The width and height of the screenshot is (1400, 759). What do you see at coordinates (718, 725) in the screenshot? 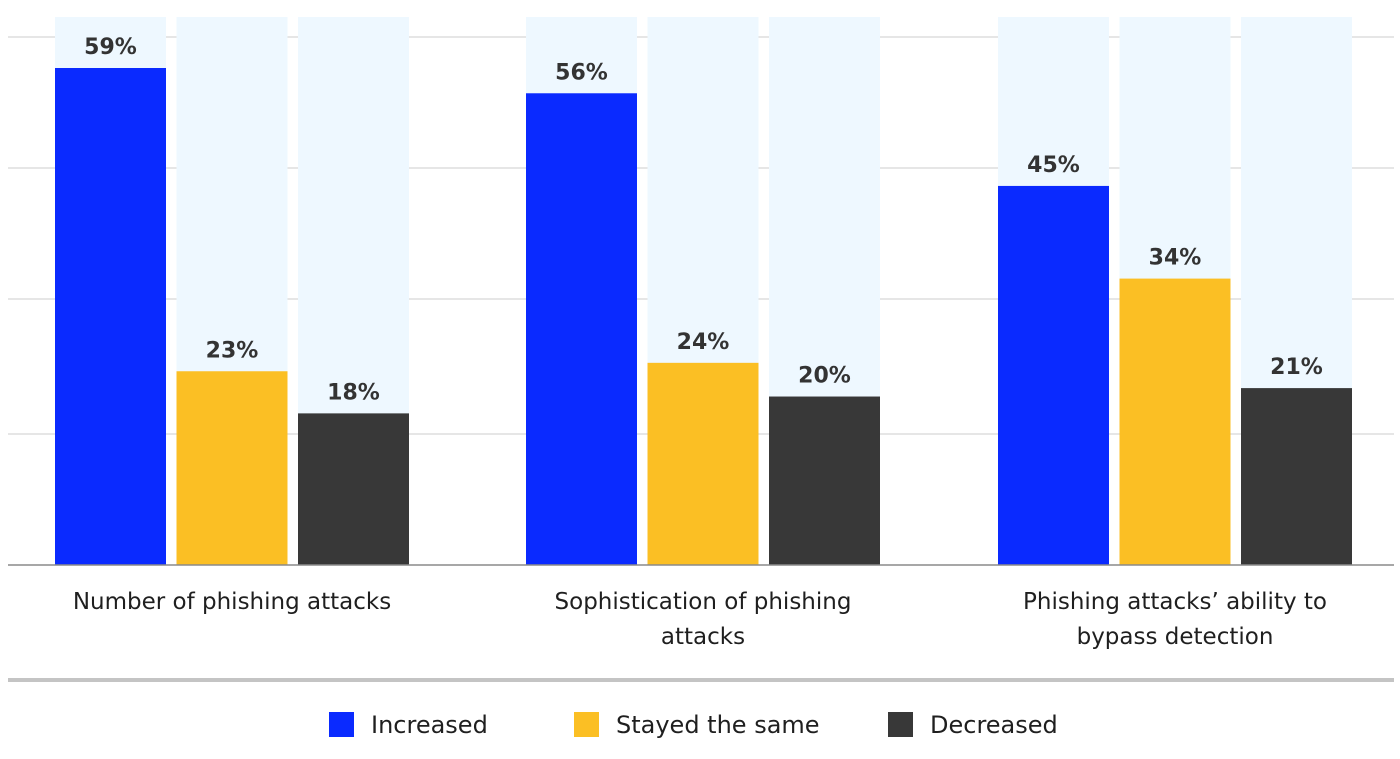
I see `legend-label: Stayed the same` at bounding box center [718, 725].